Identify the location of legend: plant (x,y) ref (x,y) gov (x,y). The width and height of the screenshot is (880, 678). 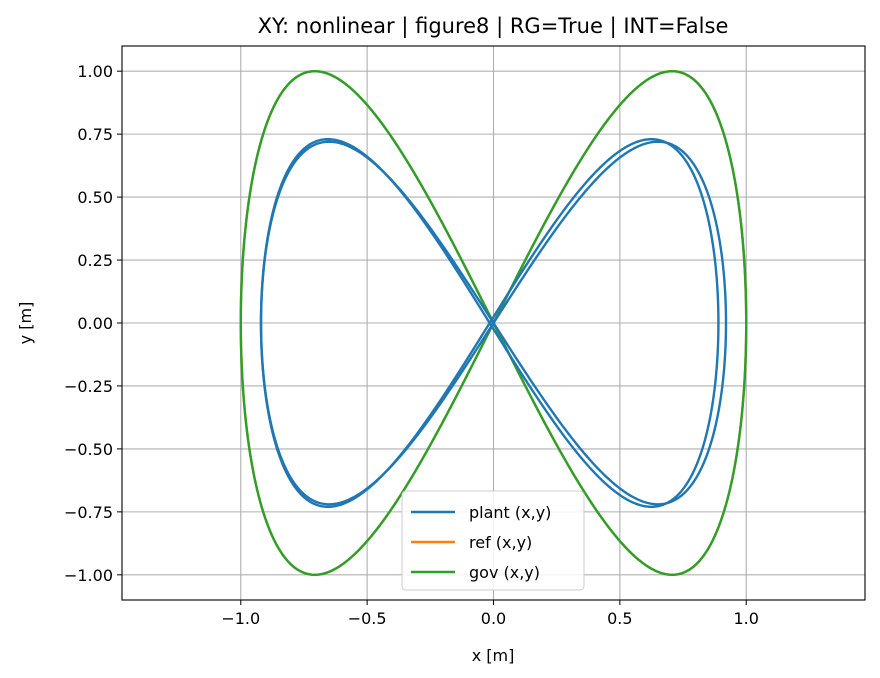
(493, 540).